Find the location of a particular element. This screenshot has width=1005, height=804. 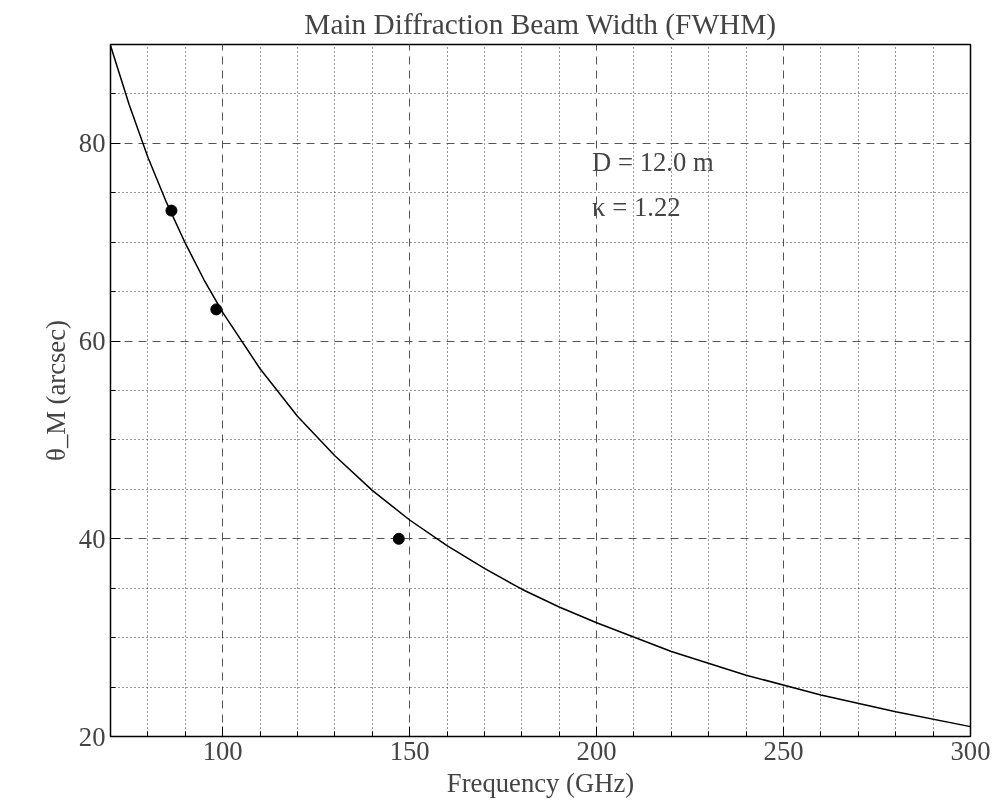

y-axis-title: θ_M (arcsec) is located at coordinates (55, 390).